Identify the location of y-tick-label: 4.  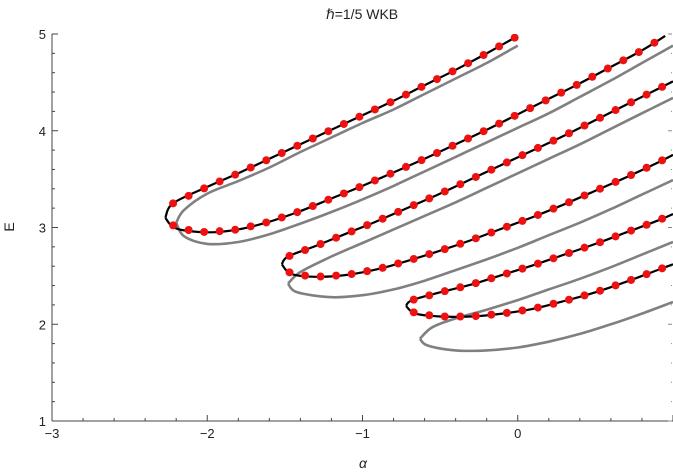
(42, 131).